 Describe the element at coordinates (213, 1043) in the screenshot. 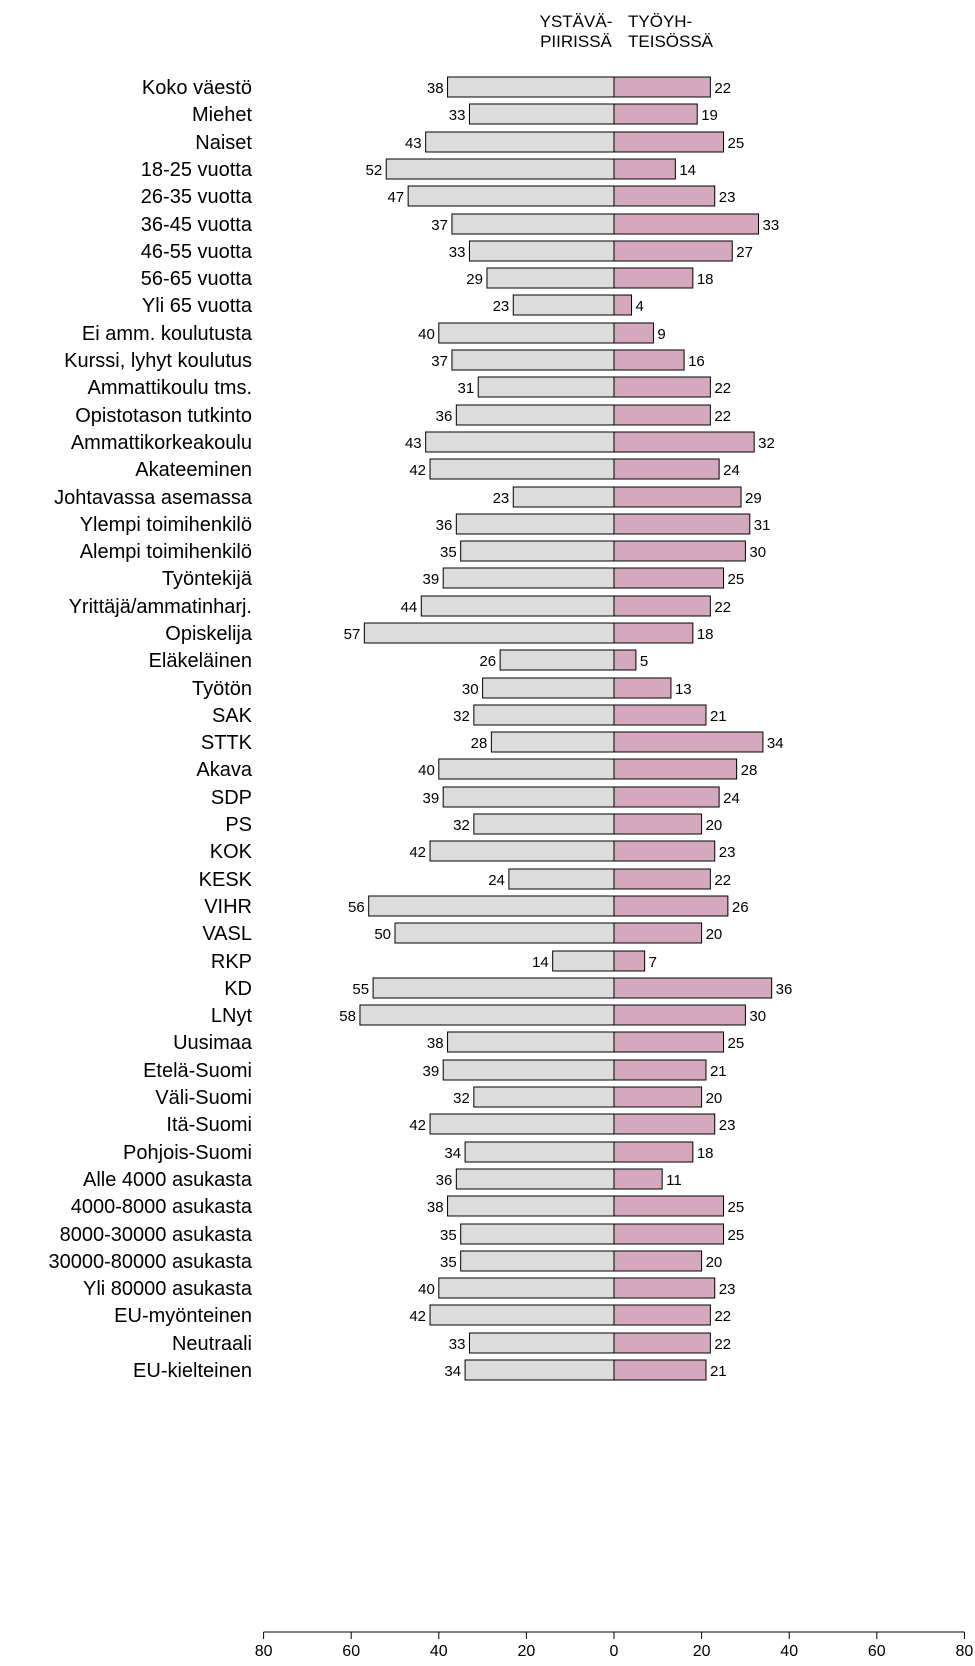

I see `category-label: Uusimaa` at that location.